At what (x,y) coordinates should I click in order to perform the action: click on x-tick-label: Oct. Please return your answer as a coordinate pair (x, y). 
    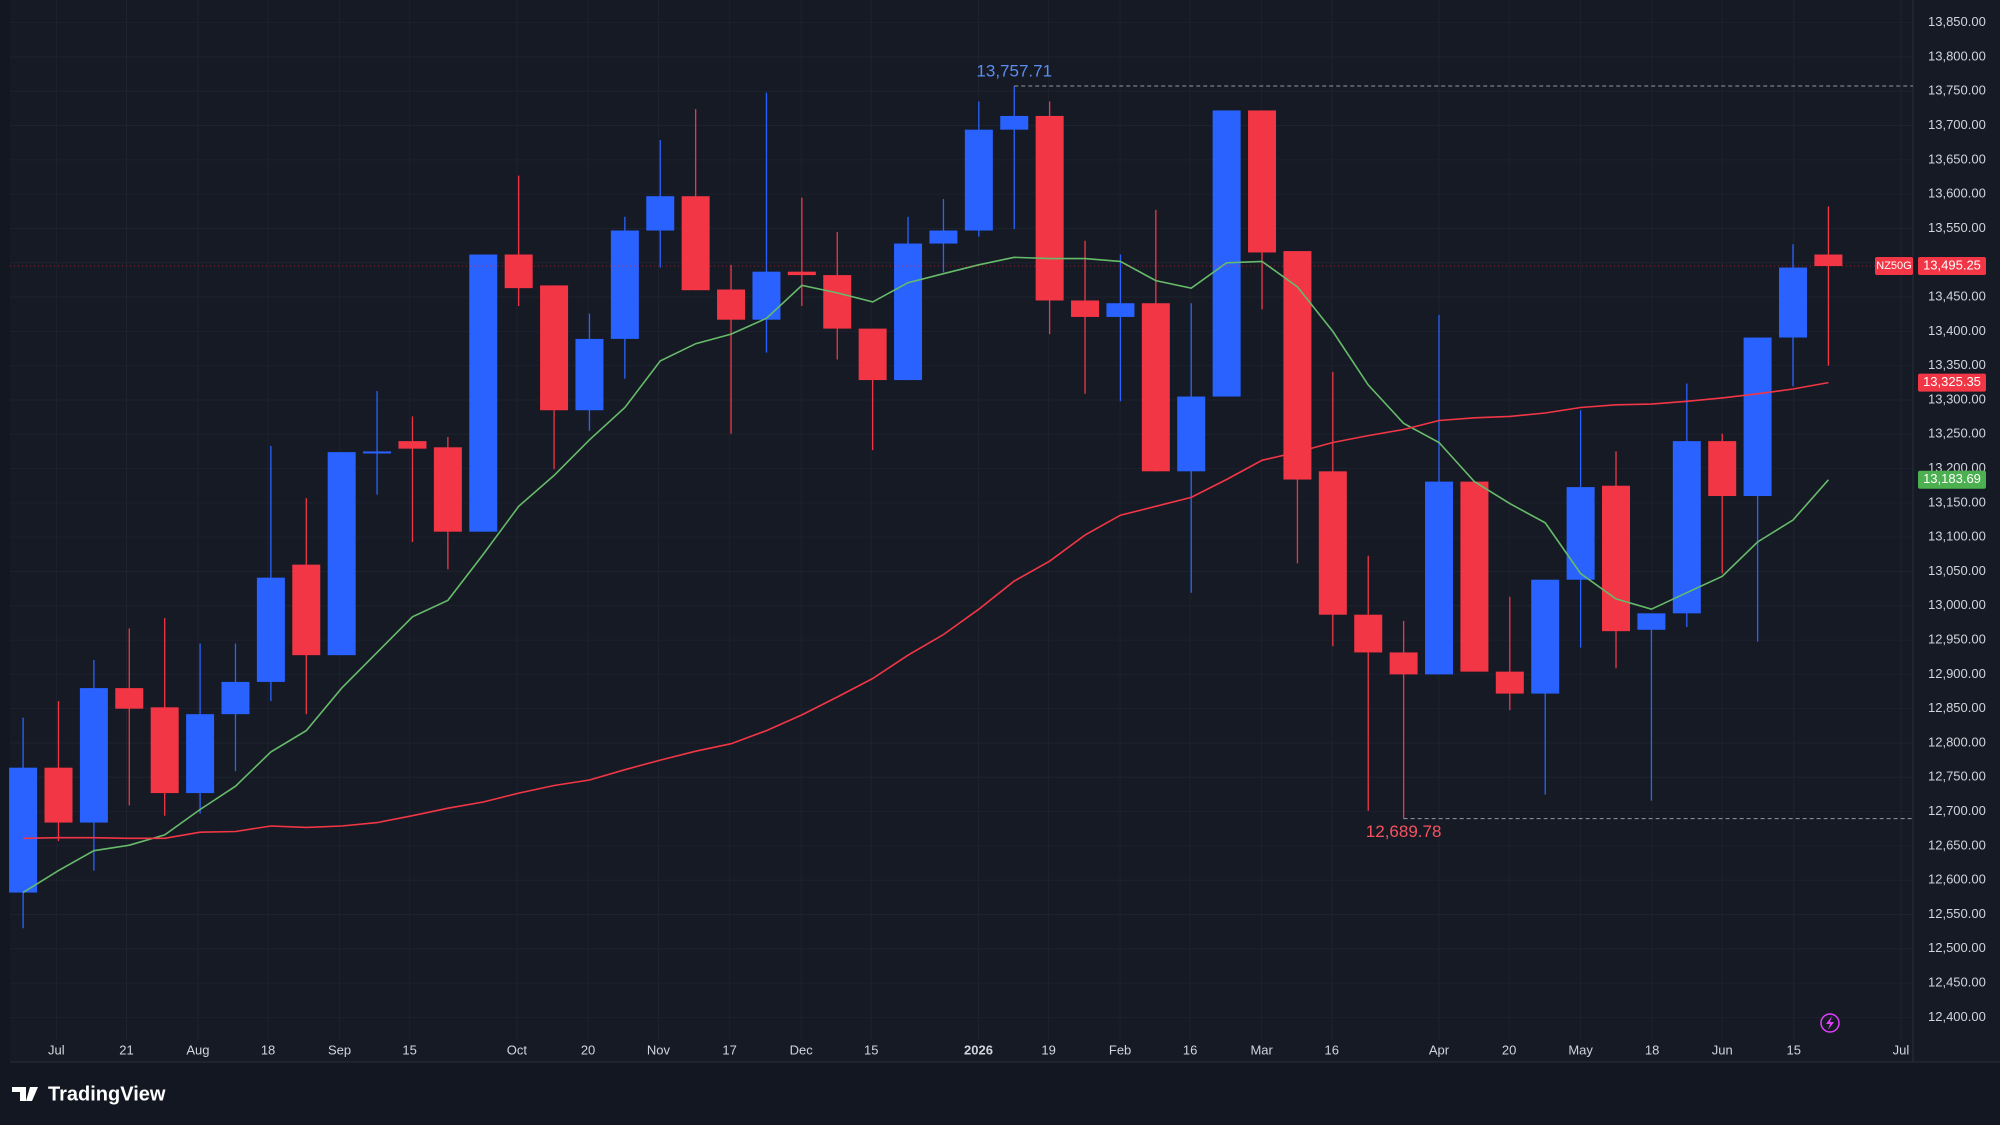
    Looking at the image, I should click on (517, 1049).